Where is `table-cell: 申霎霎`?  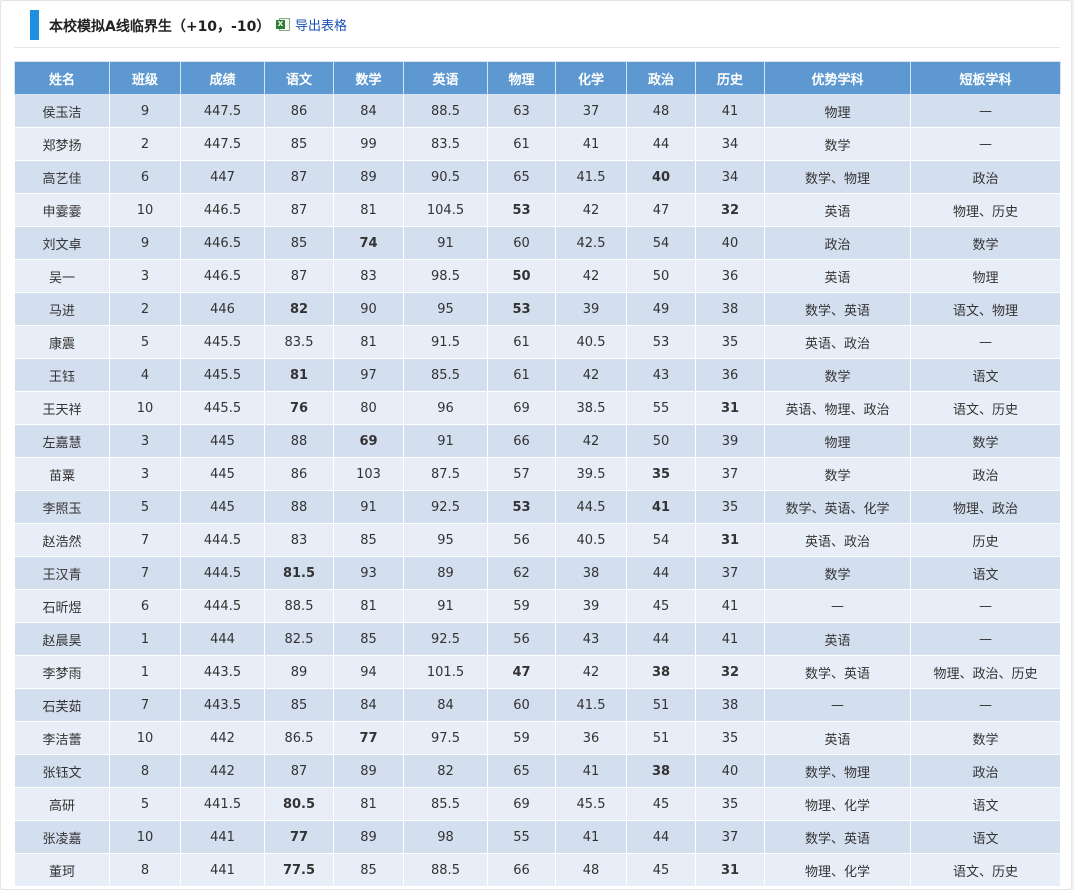 table-cell: 申霎霎 is located at coordinates (62, 210).